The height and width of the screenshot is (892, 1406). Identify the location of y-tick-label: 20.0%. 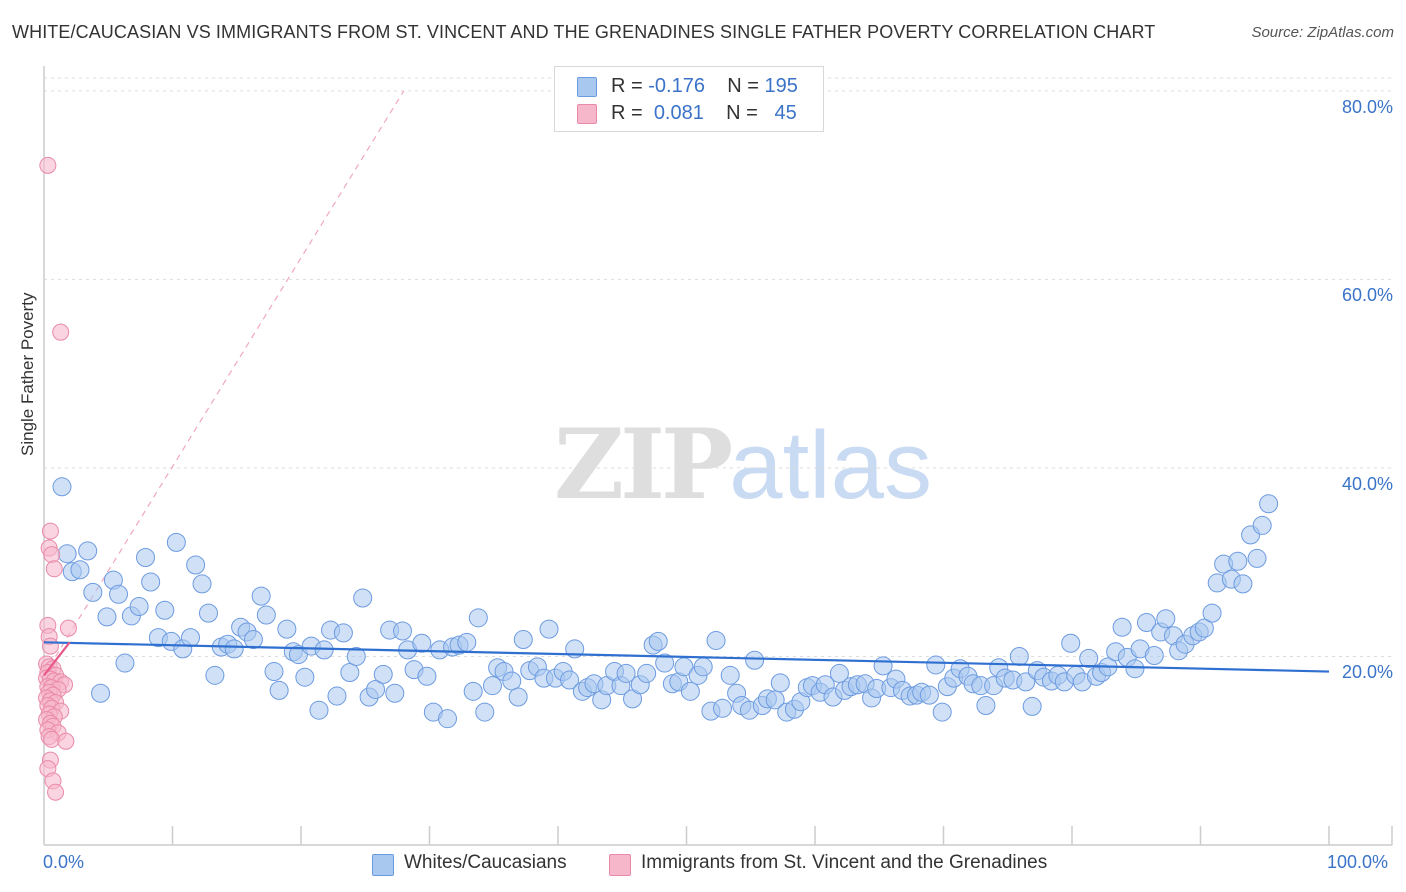
(1367, 672).